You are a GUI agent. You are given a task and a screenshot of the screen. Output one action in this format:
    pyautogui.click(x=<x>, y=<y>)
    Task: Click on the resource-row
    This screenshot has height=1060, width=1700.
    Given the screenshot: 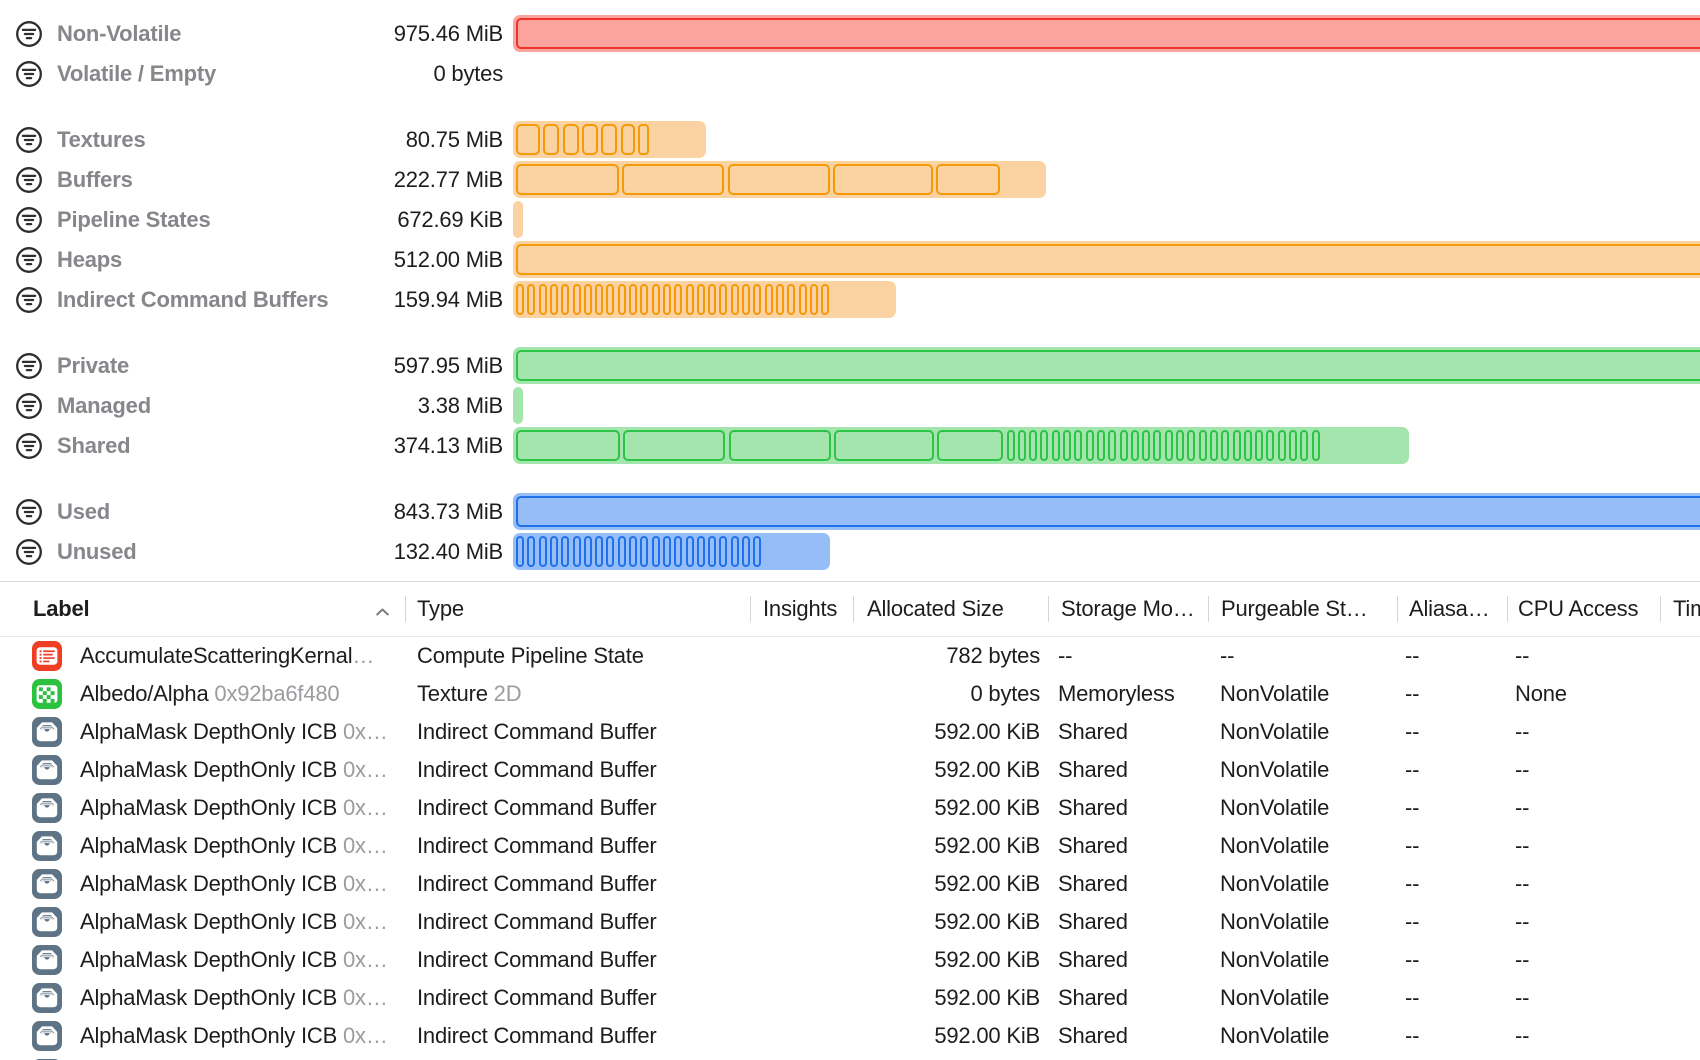 What is the action you would take?
    pyautogui.click(x=850, y=1057)
    